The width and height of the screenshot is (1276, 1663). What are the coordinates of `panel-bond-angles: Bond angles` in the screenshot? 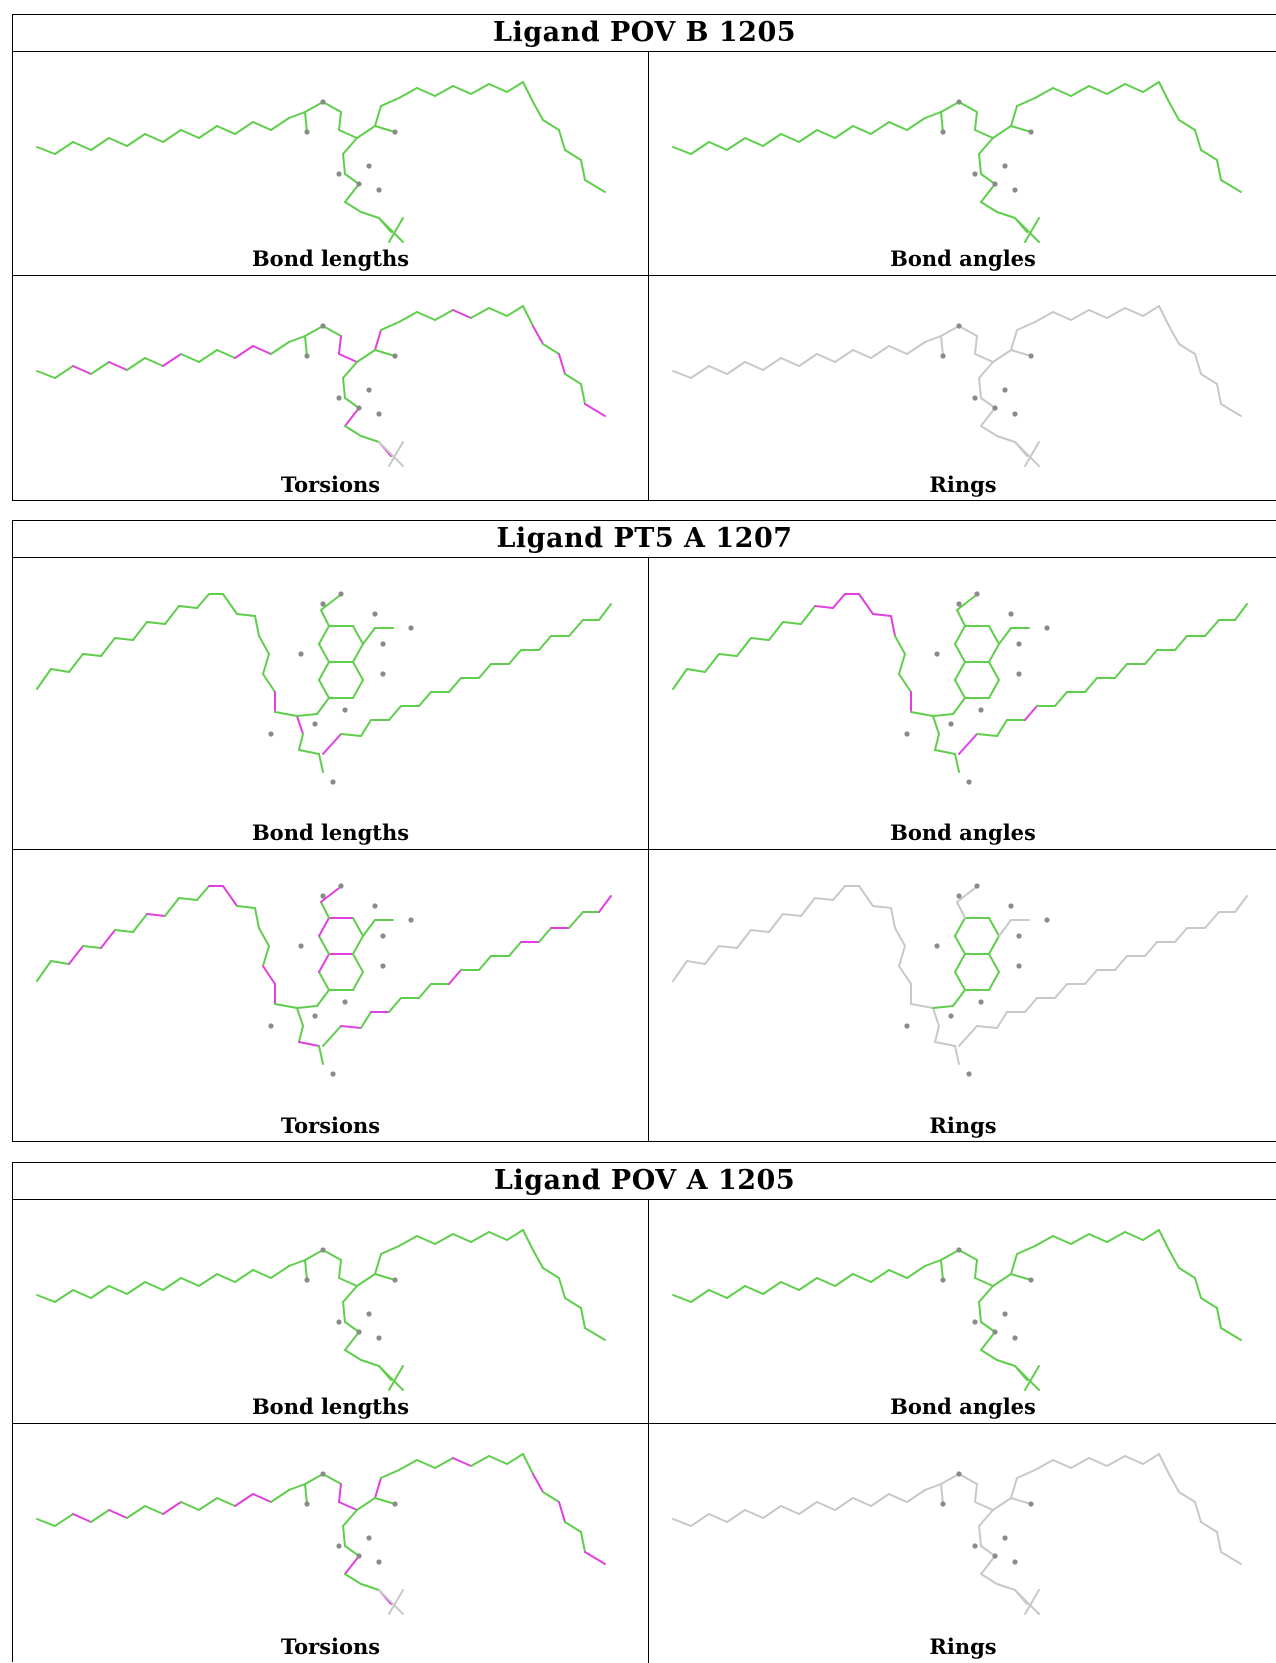 It's located at (962, 1312).